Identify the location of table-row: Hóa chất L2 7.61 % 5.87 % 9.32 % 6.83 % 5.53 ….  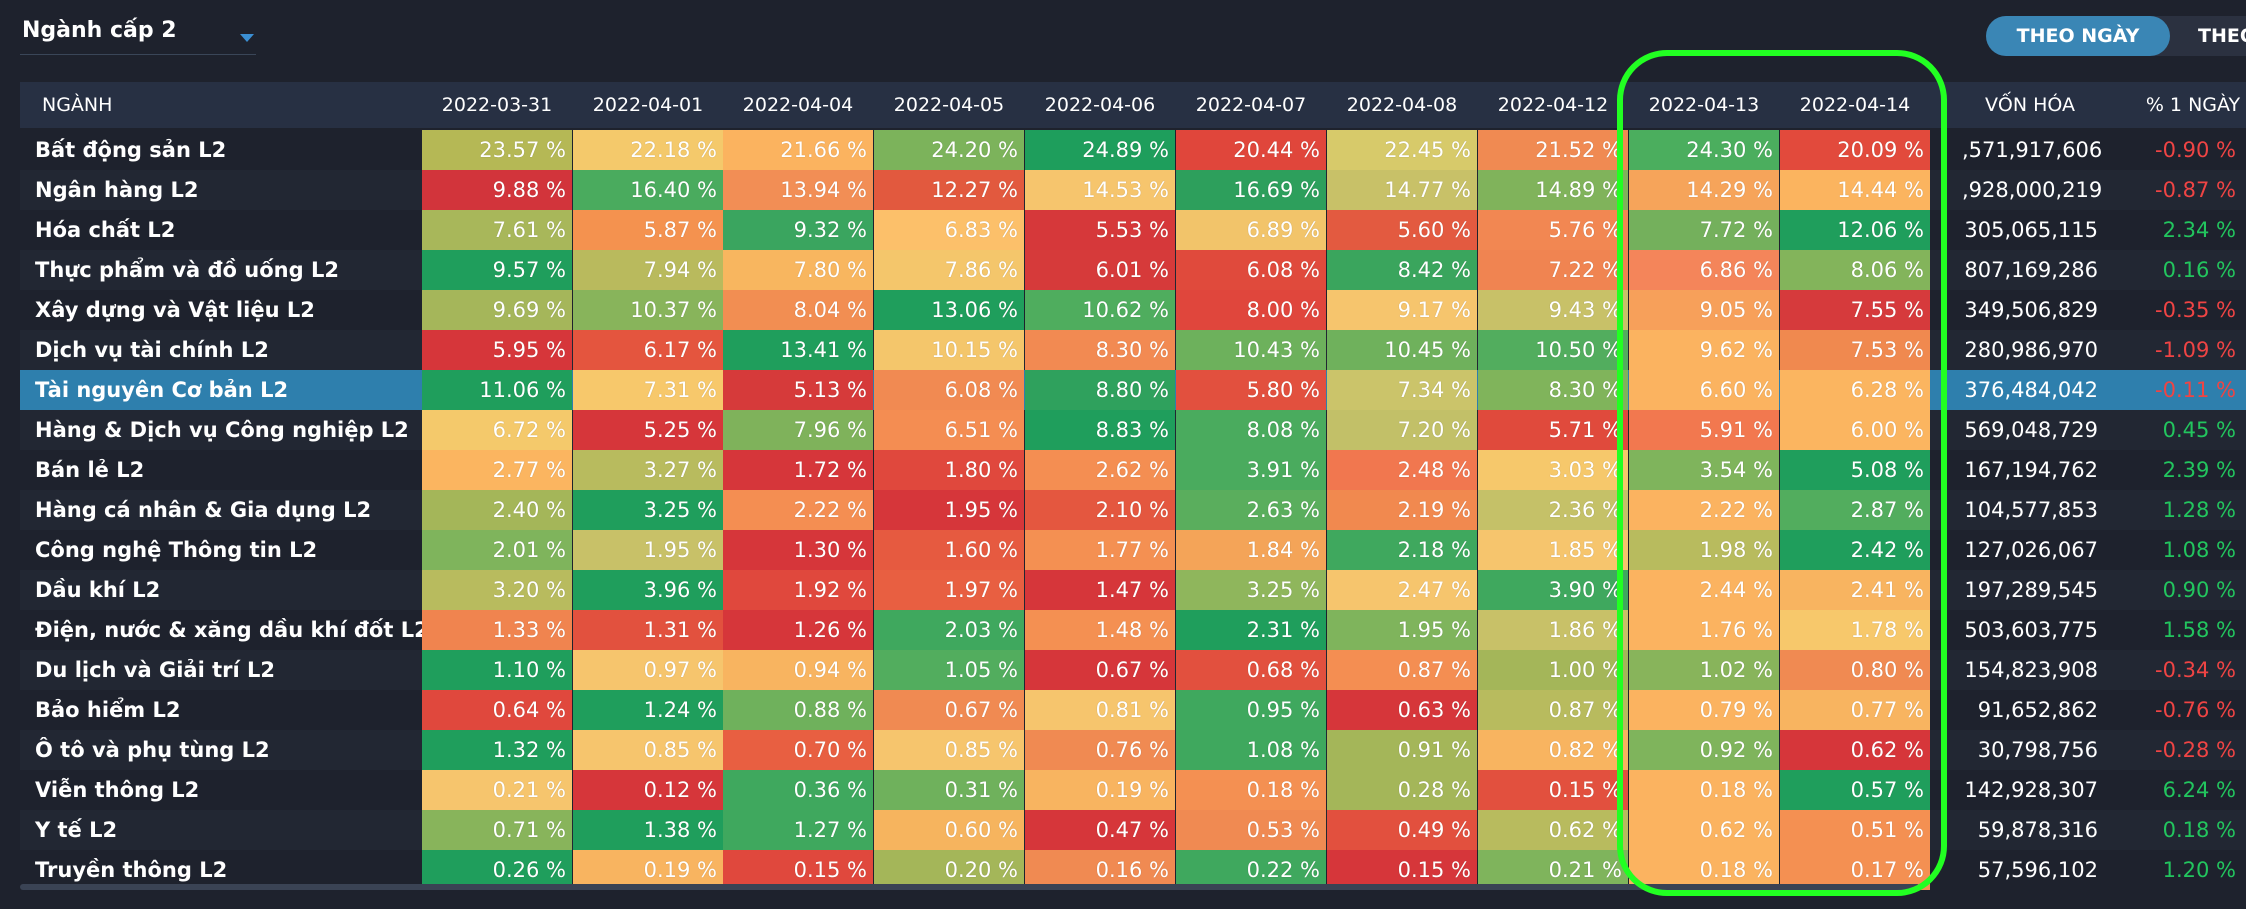
(1133, 230).